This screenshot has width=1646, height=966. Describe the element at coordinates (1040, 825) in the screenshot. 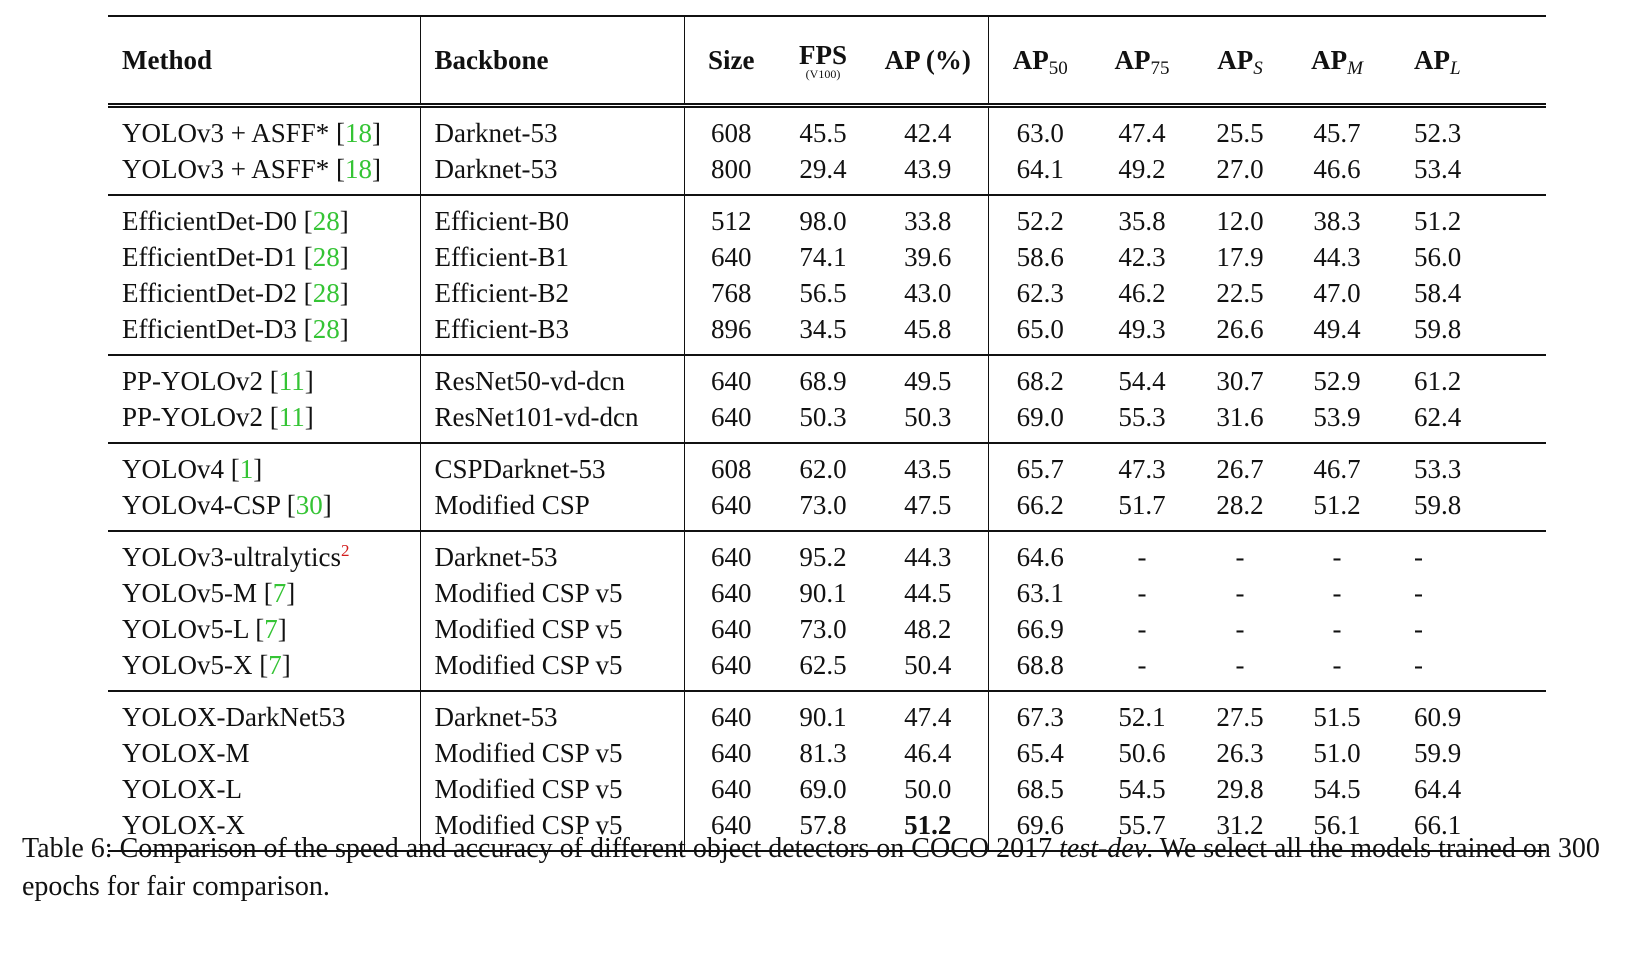

I see `cell-ap50: 69.6` at that location.